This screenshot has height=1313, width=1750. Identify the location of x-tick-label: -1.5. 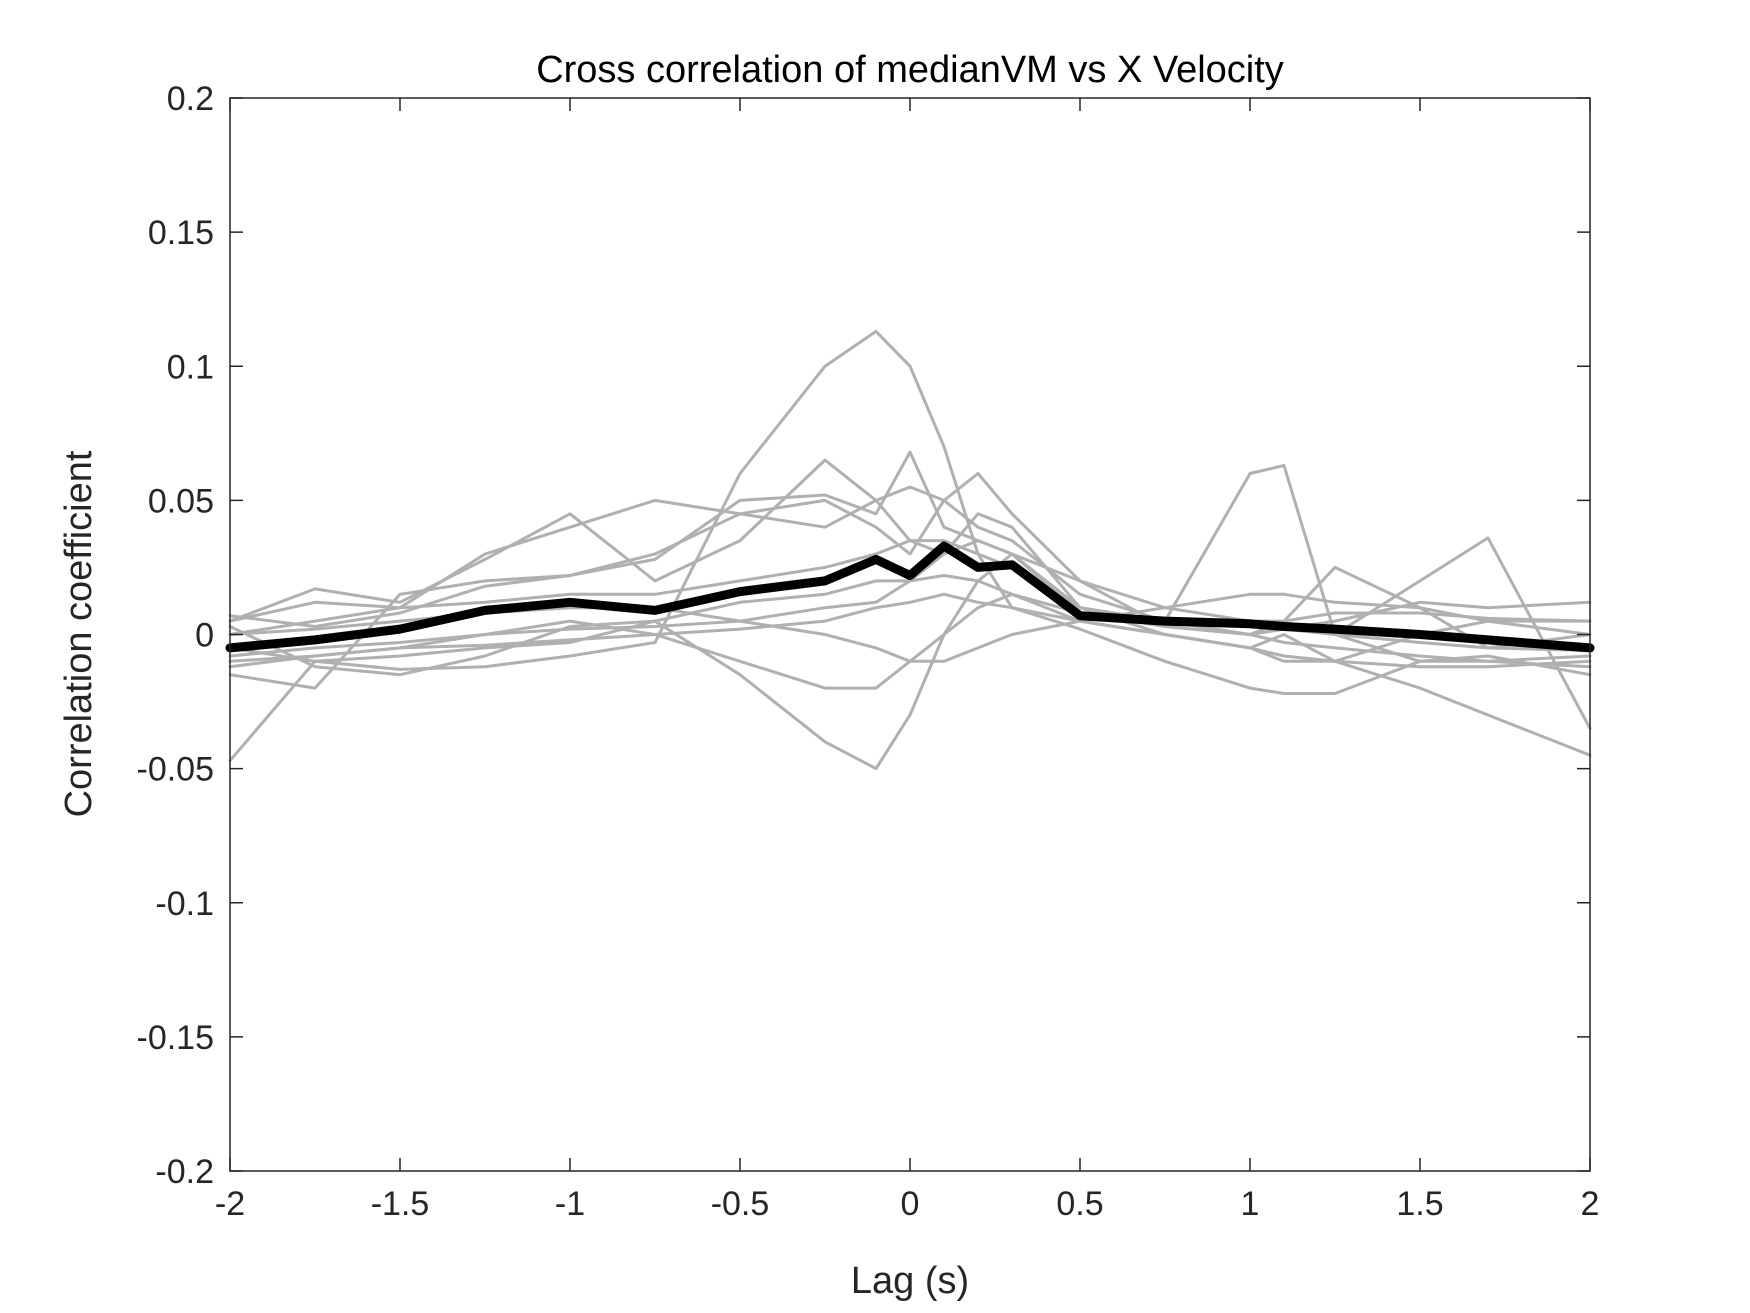
(400, 1204).